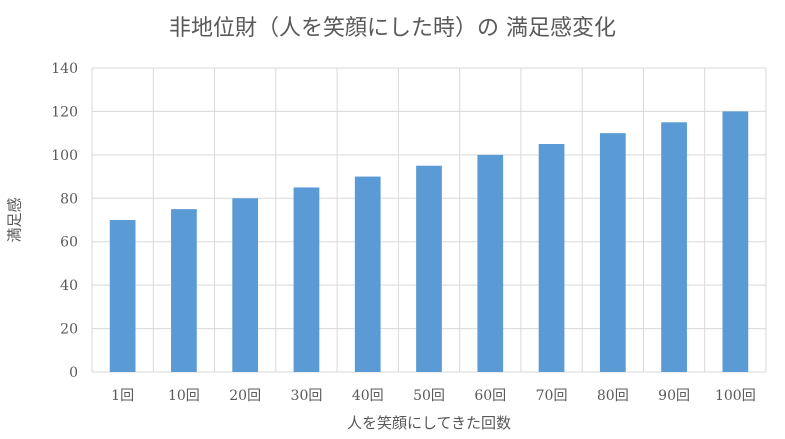  I want to click on y-tick-label: 20, so click(69, 330).